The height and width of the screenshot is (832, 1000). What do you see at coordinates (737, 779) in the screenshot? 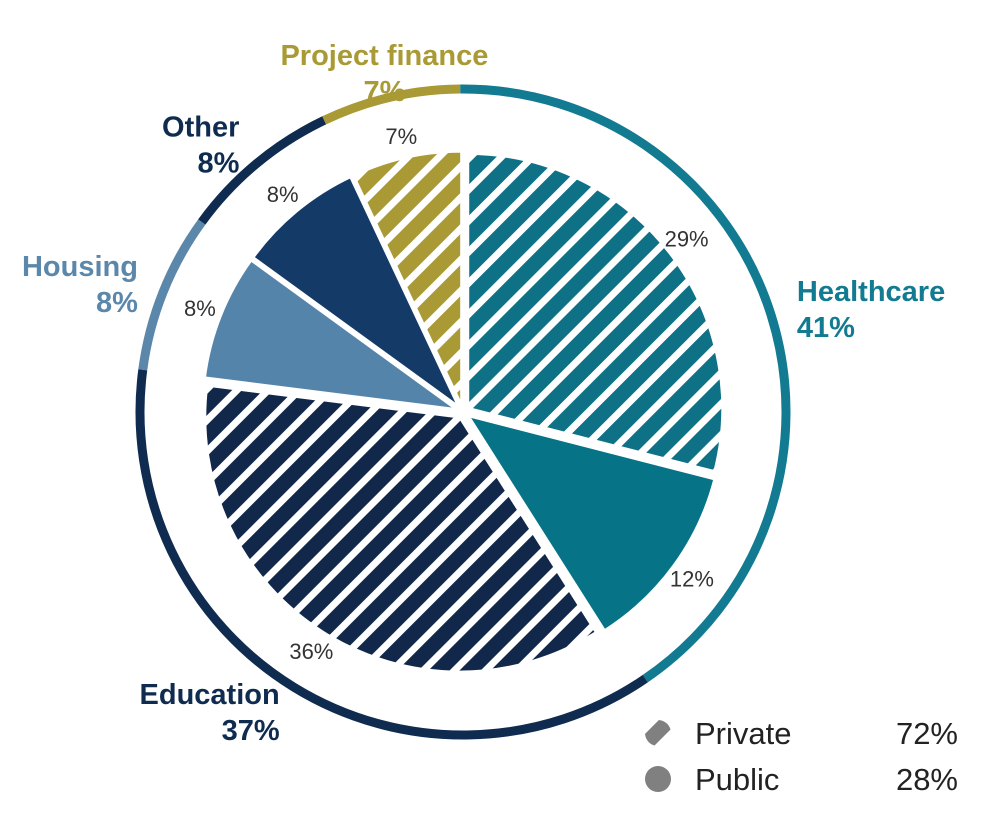
I see `legend-label-public: Public` at bounding box center [737, 779].